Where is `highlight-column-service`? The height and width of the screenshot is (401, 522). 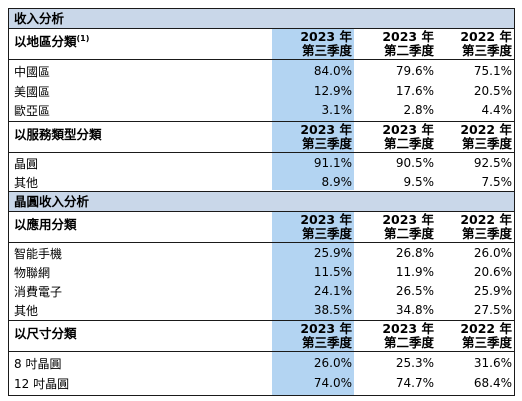 highlight-column-service is located at coordinates (313, 159).